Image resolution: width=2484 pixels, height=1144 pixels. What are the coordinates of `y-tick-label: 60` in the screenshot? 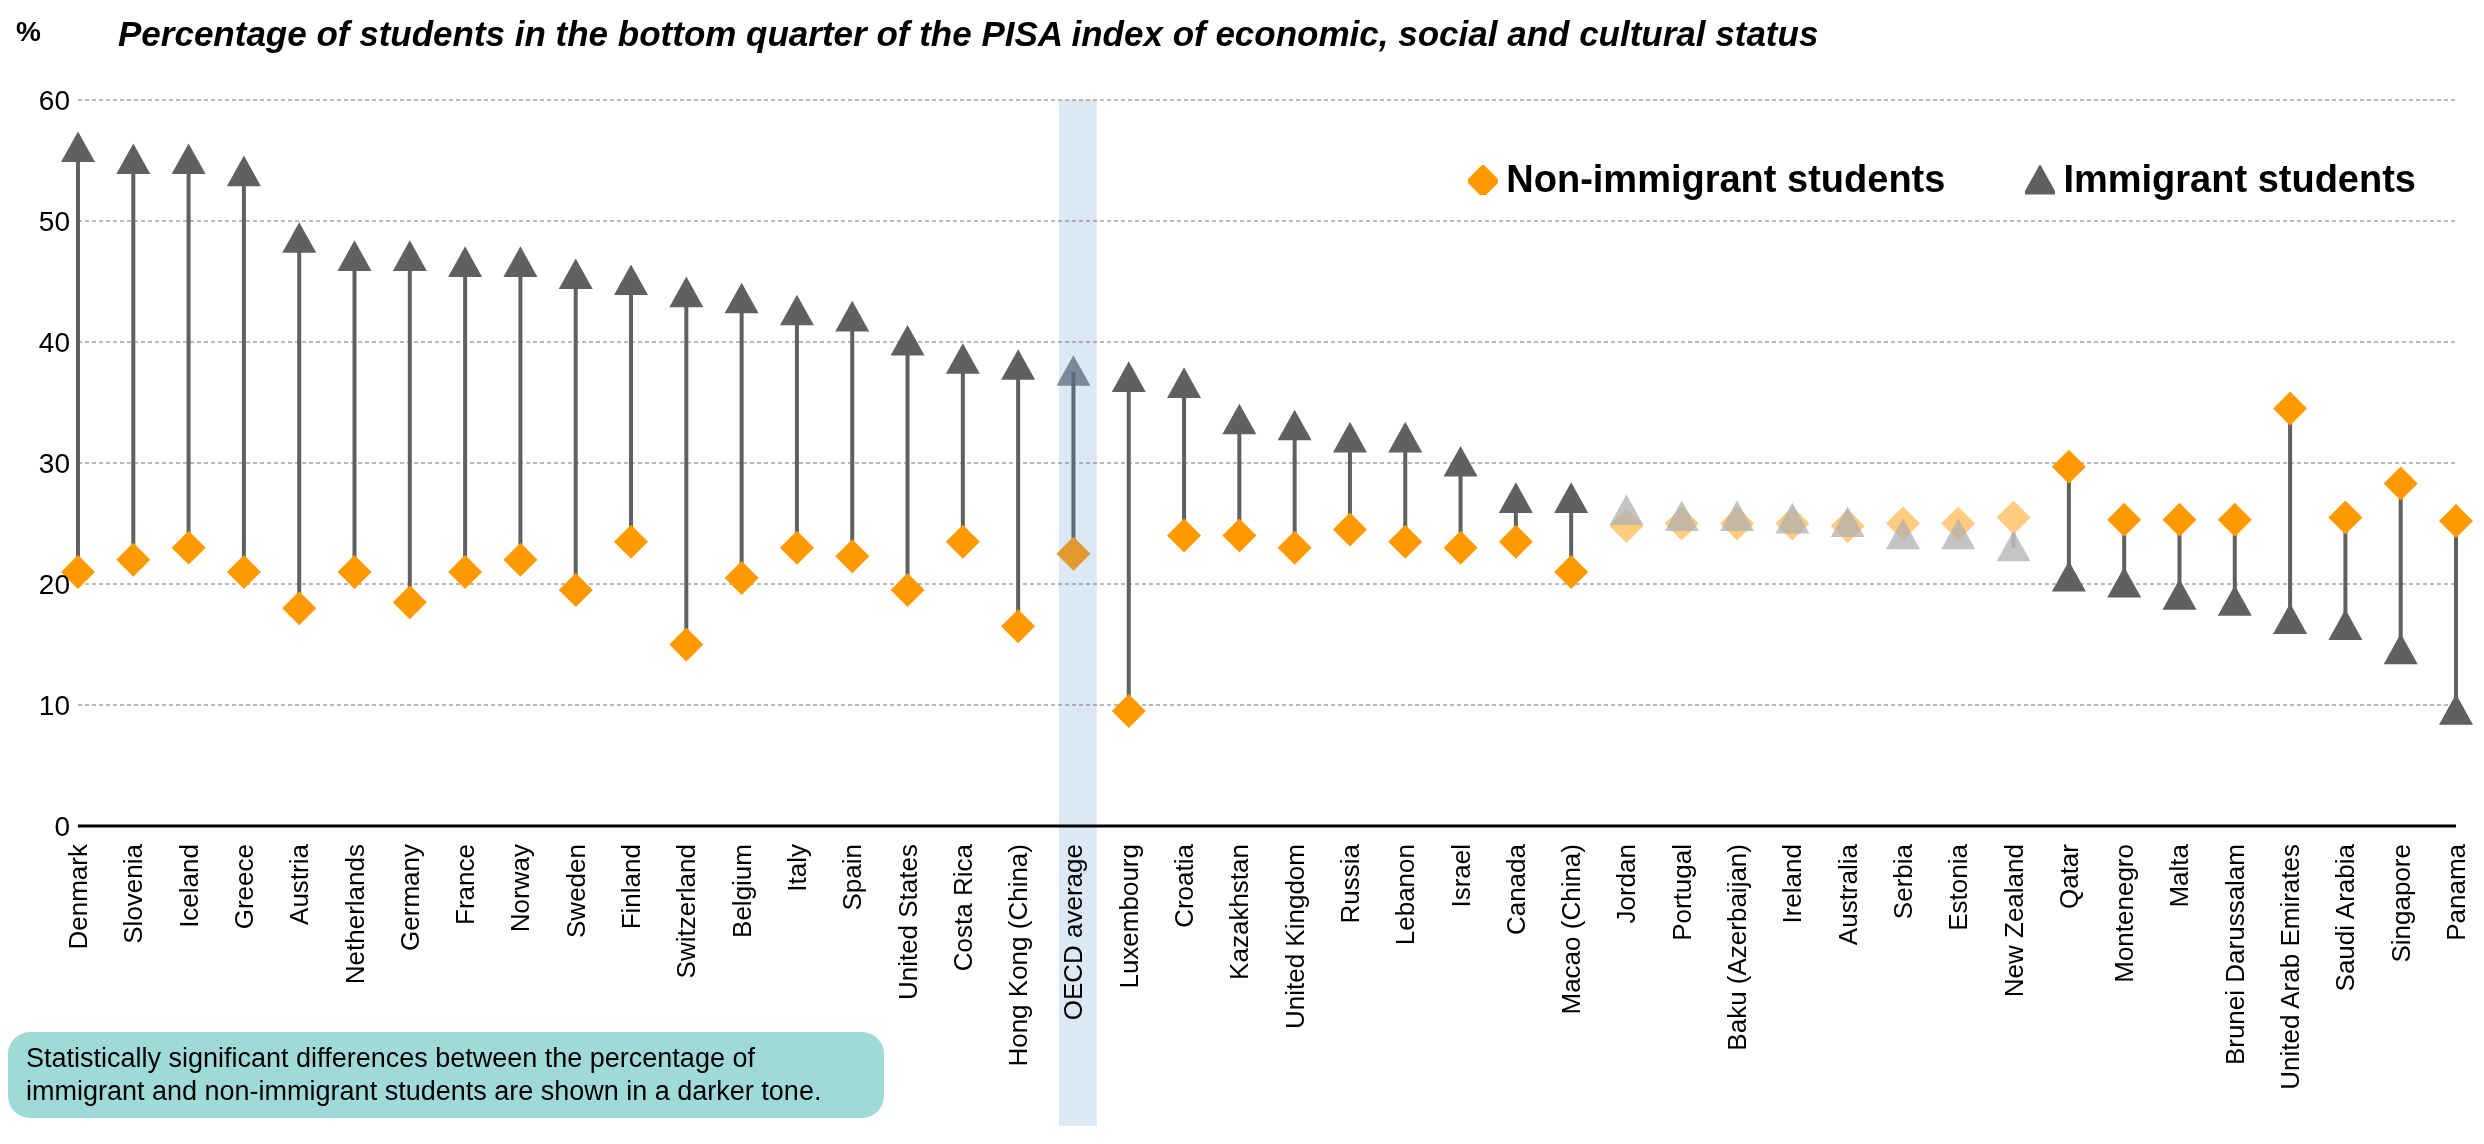 It's located at (54, 100).